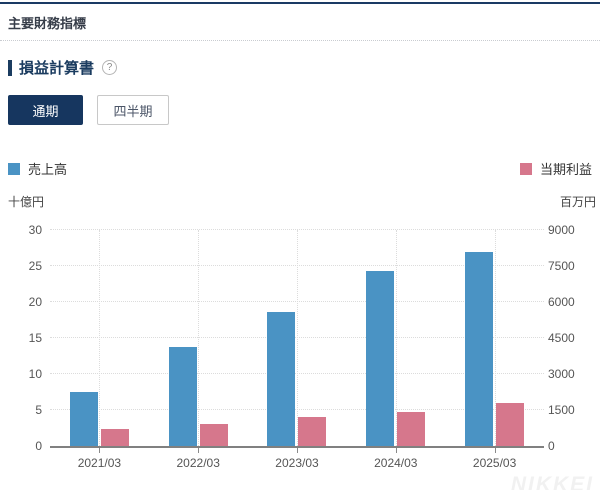 This screenshot has height=490, width=600. I want to click on legend-item-profit: 当期利益, so click(555, 168).